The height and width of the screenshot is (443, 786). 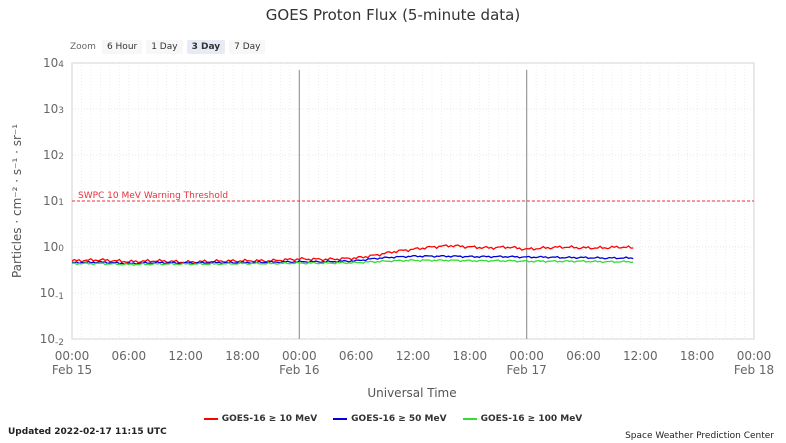 I want to click on x-axis-label: Universal Time, so click(x=411, y=393).